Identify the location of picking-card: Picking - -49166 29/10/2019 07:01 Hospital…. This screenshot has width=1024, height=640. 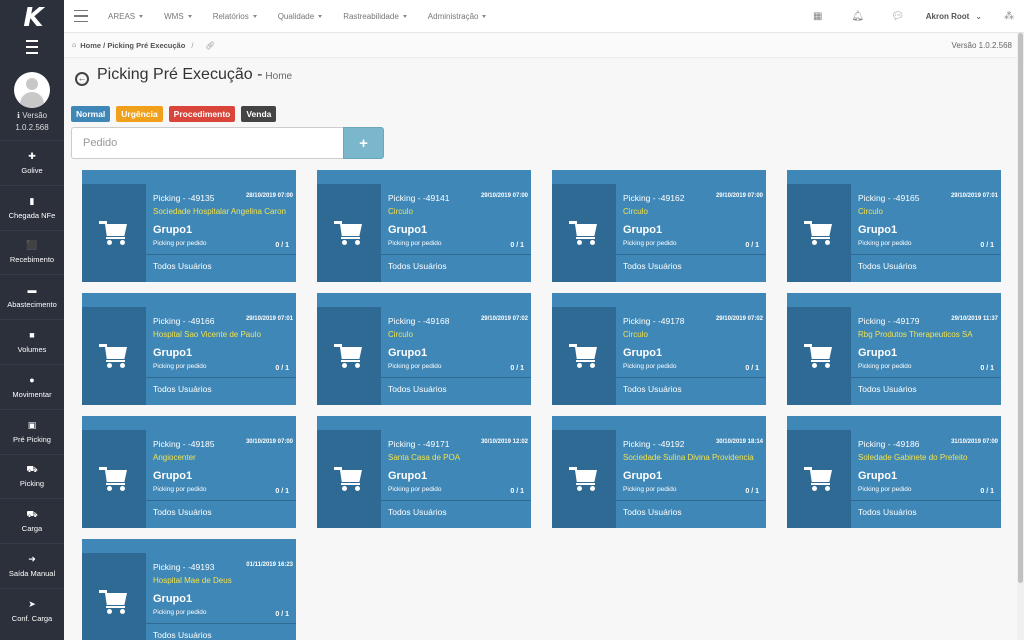
(189, 349).